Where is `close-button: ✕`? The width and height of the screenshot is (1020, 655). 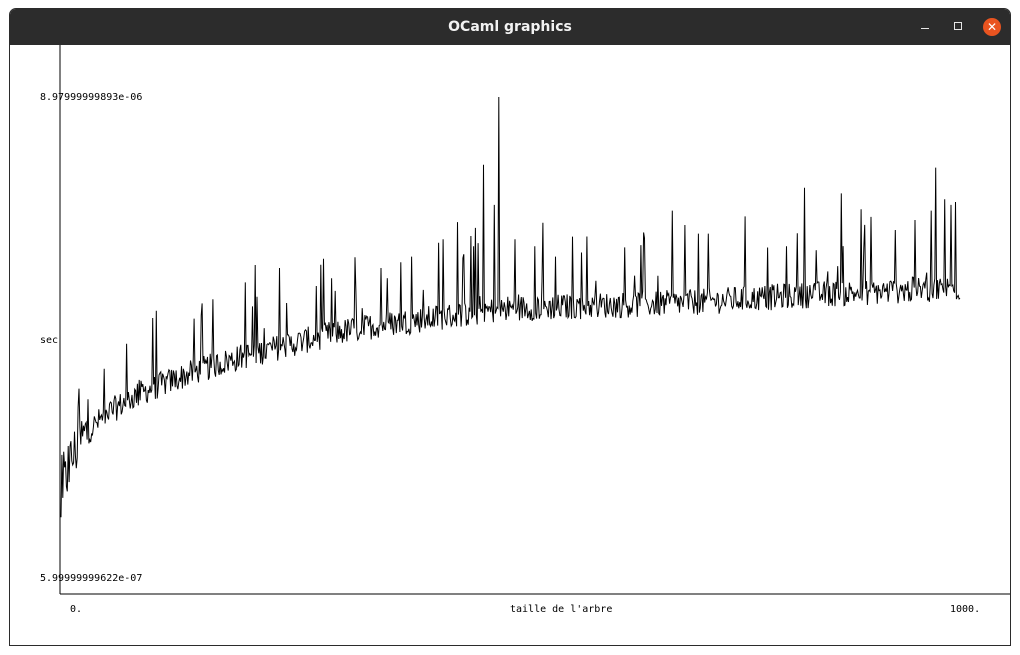 close-button: ✕ is located at coordinates (992, 27).